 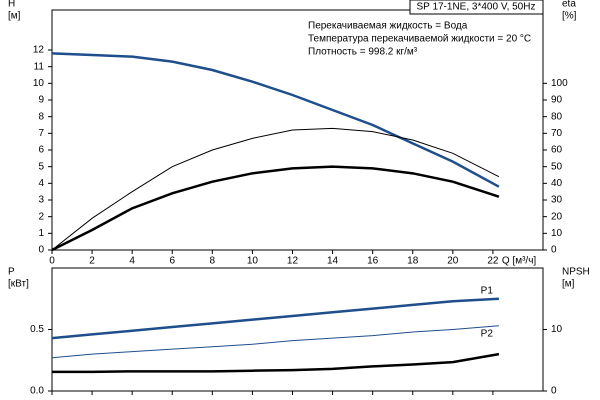 What do you see at coordinates (559, 83) in the screenshot?
I see `y2-tick-label: 100` at bounding box center [559, 83].